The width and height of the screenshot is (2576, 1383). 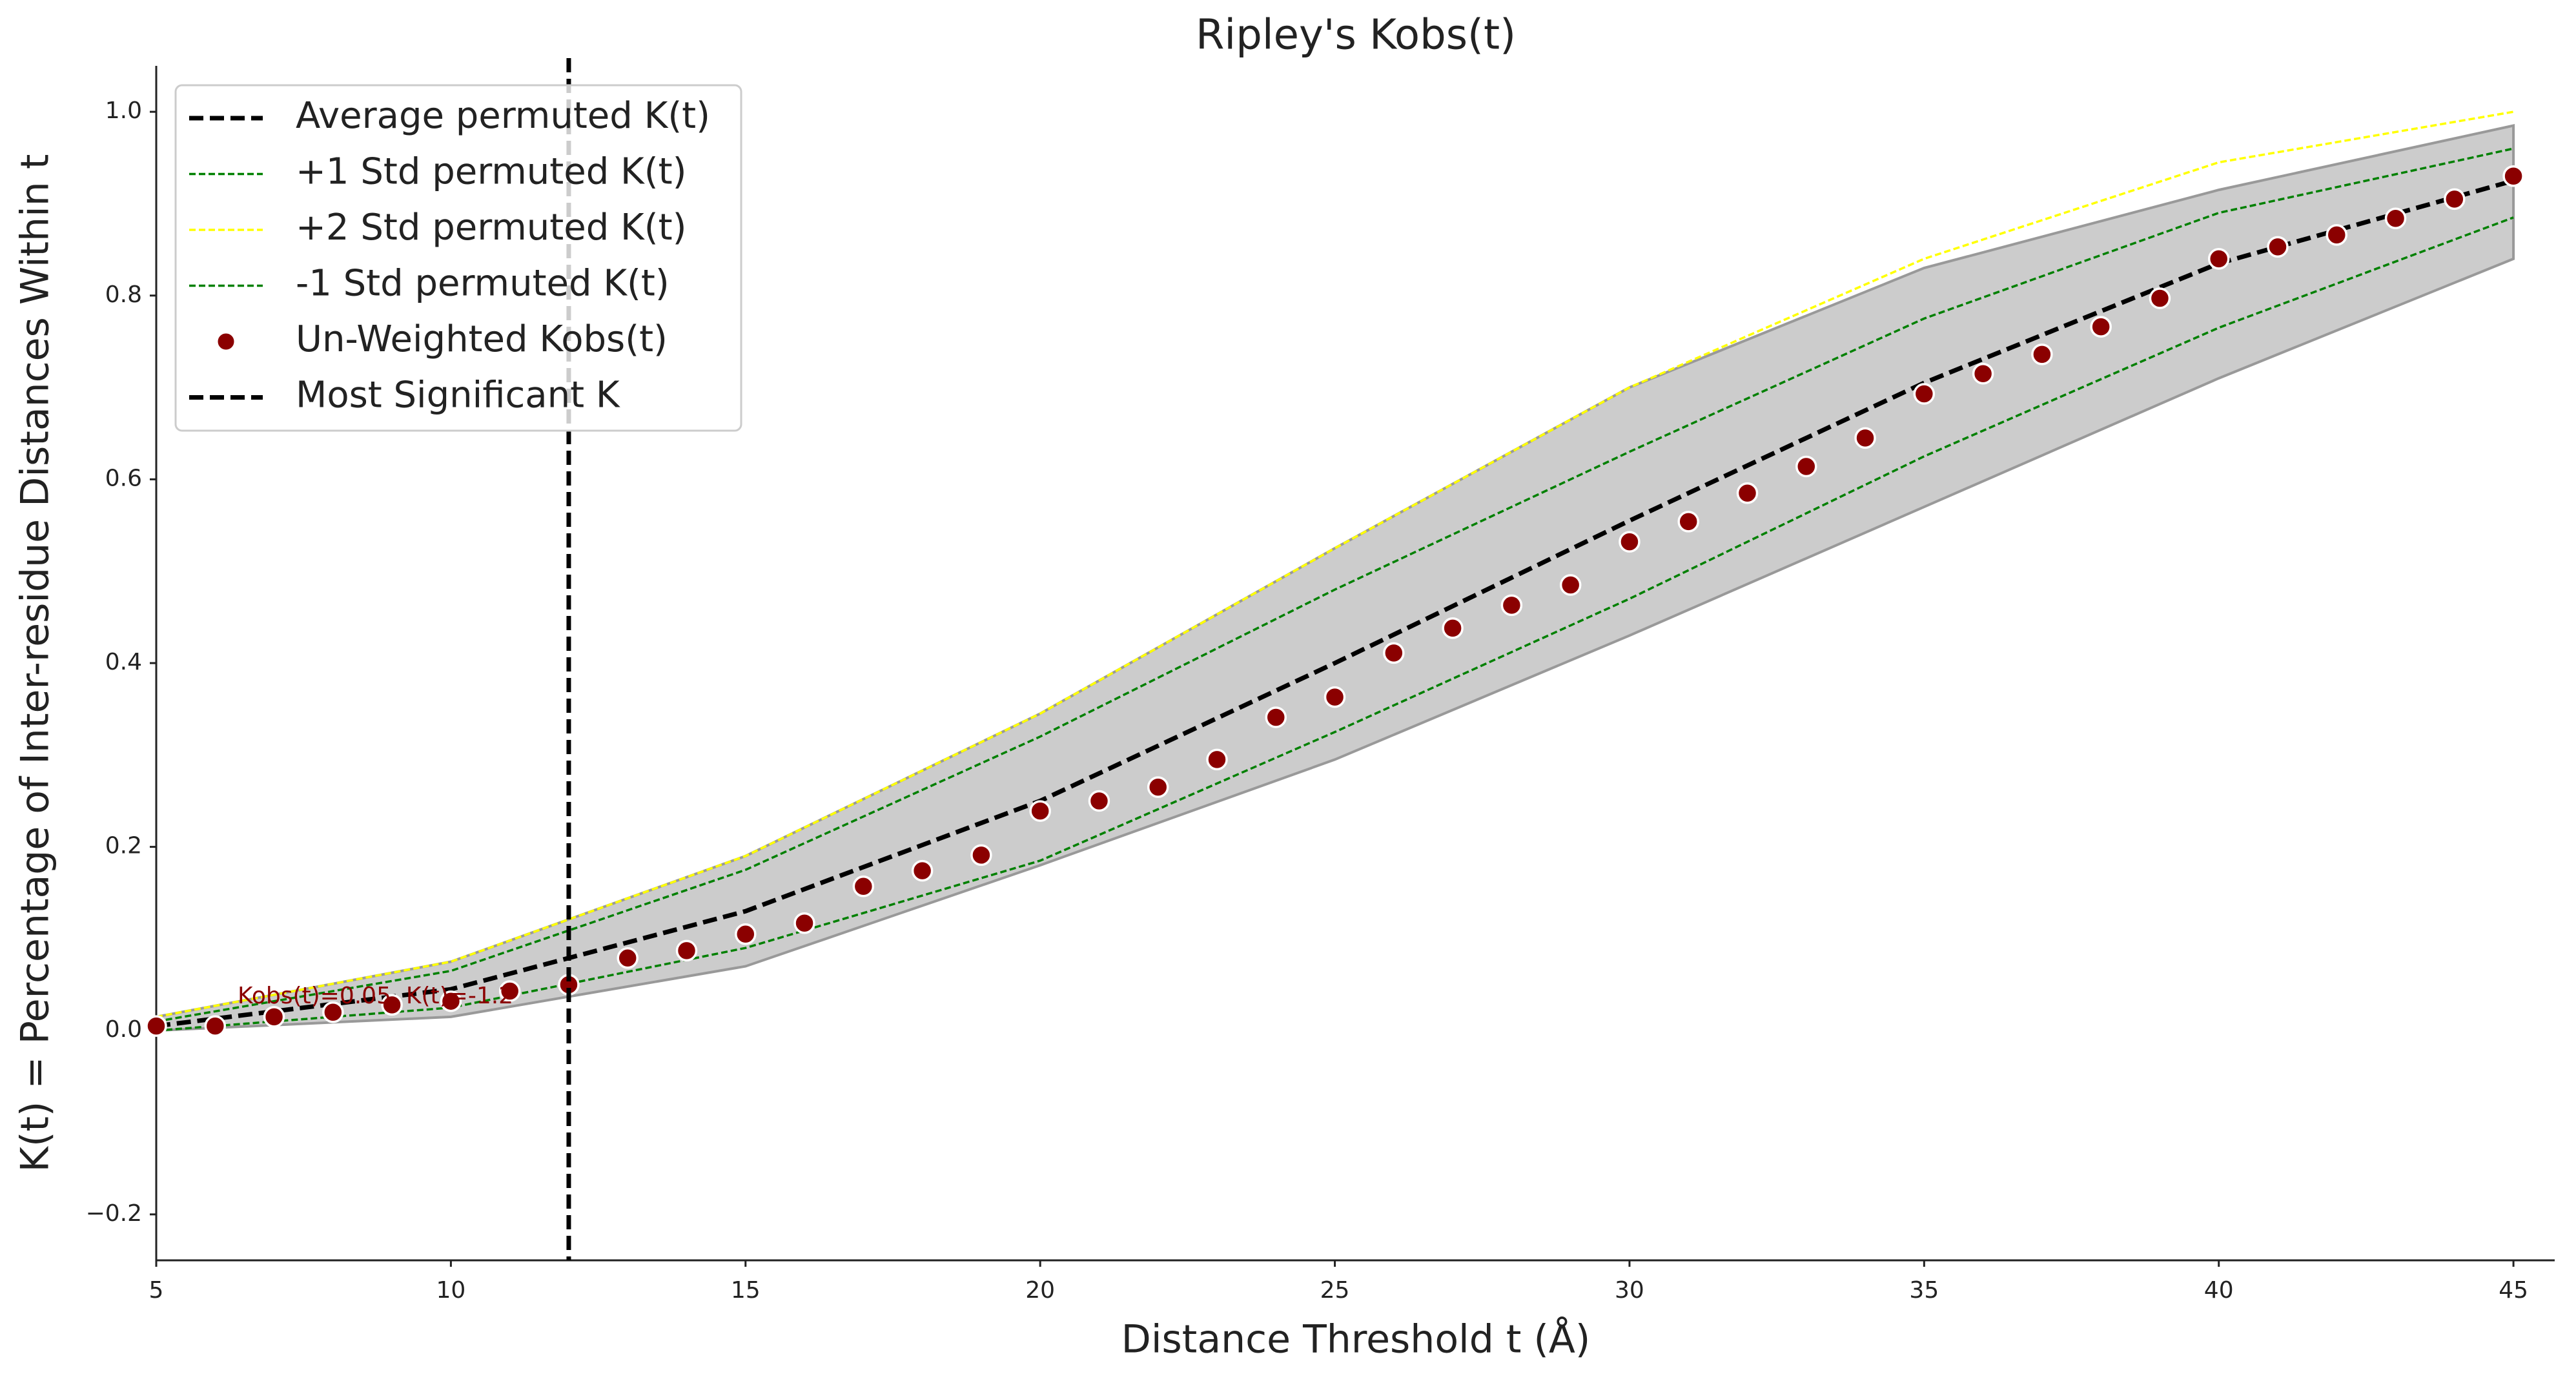 I want to click on y-tick-label: 0.8, so click(x=123, y=295).